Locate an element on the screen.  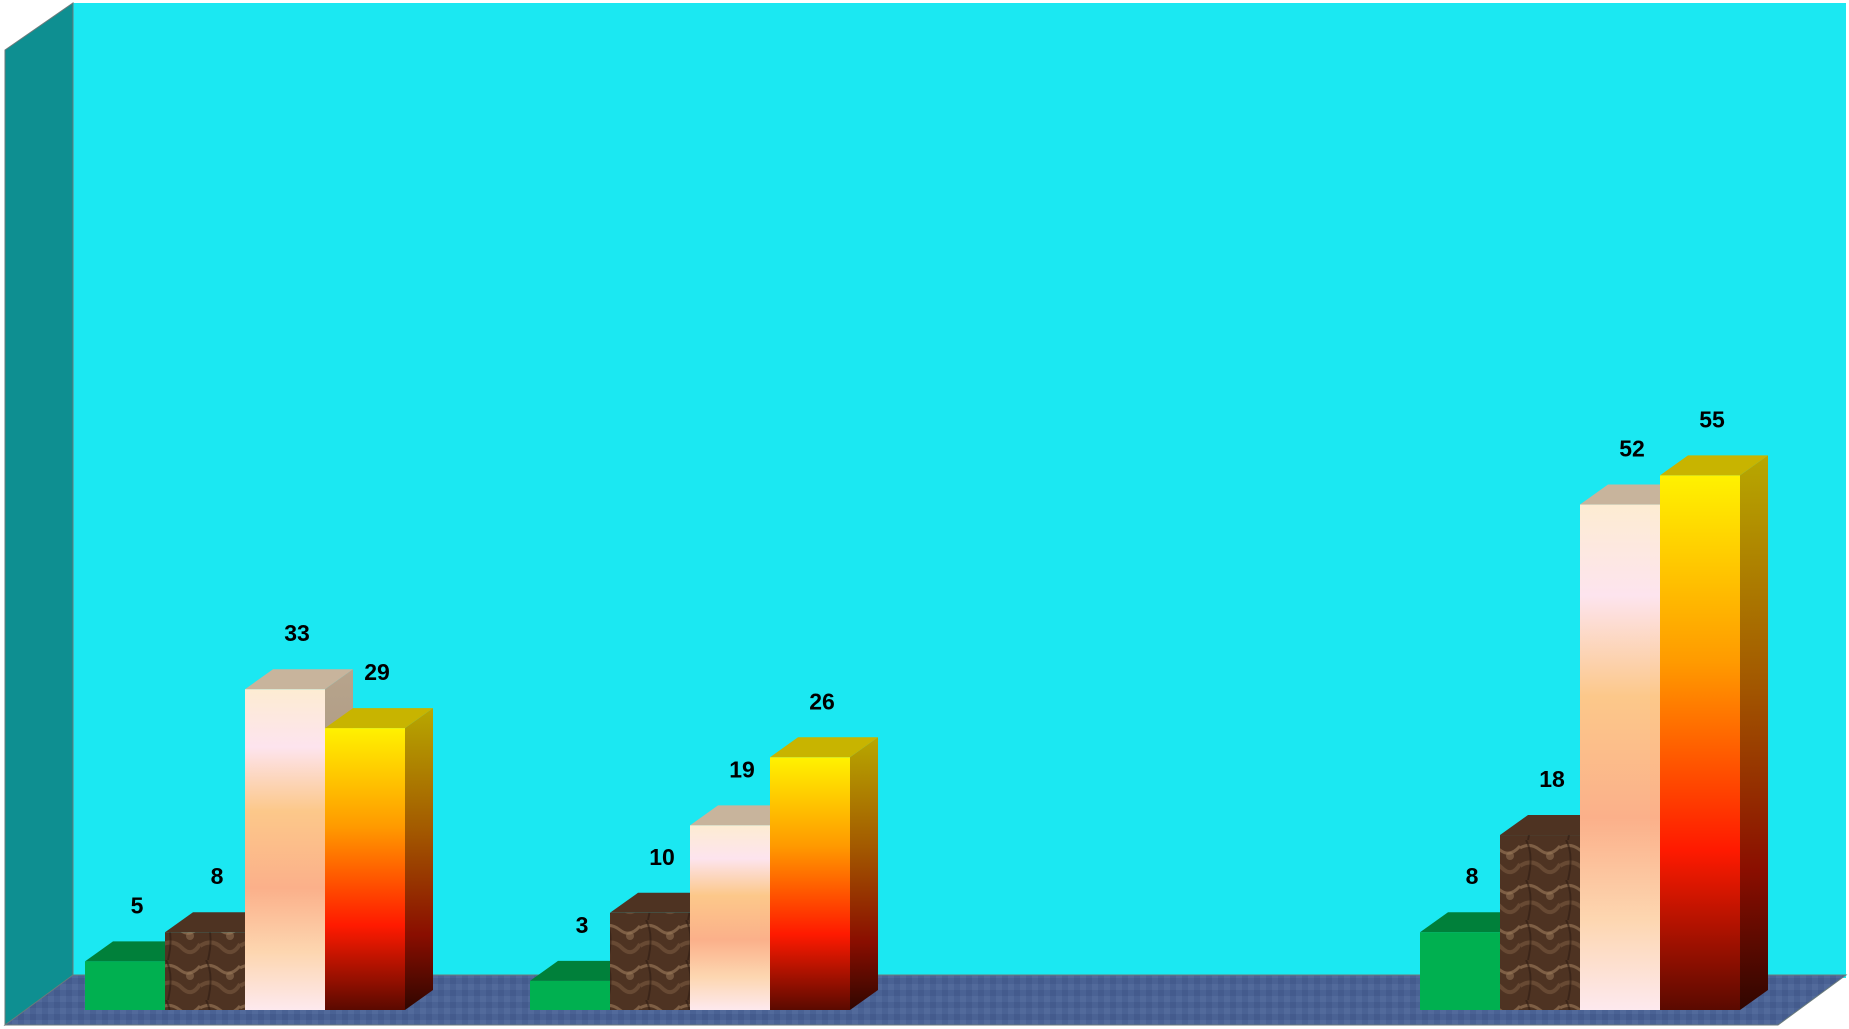
side-wall is located at coordinates (39, 514).